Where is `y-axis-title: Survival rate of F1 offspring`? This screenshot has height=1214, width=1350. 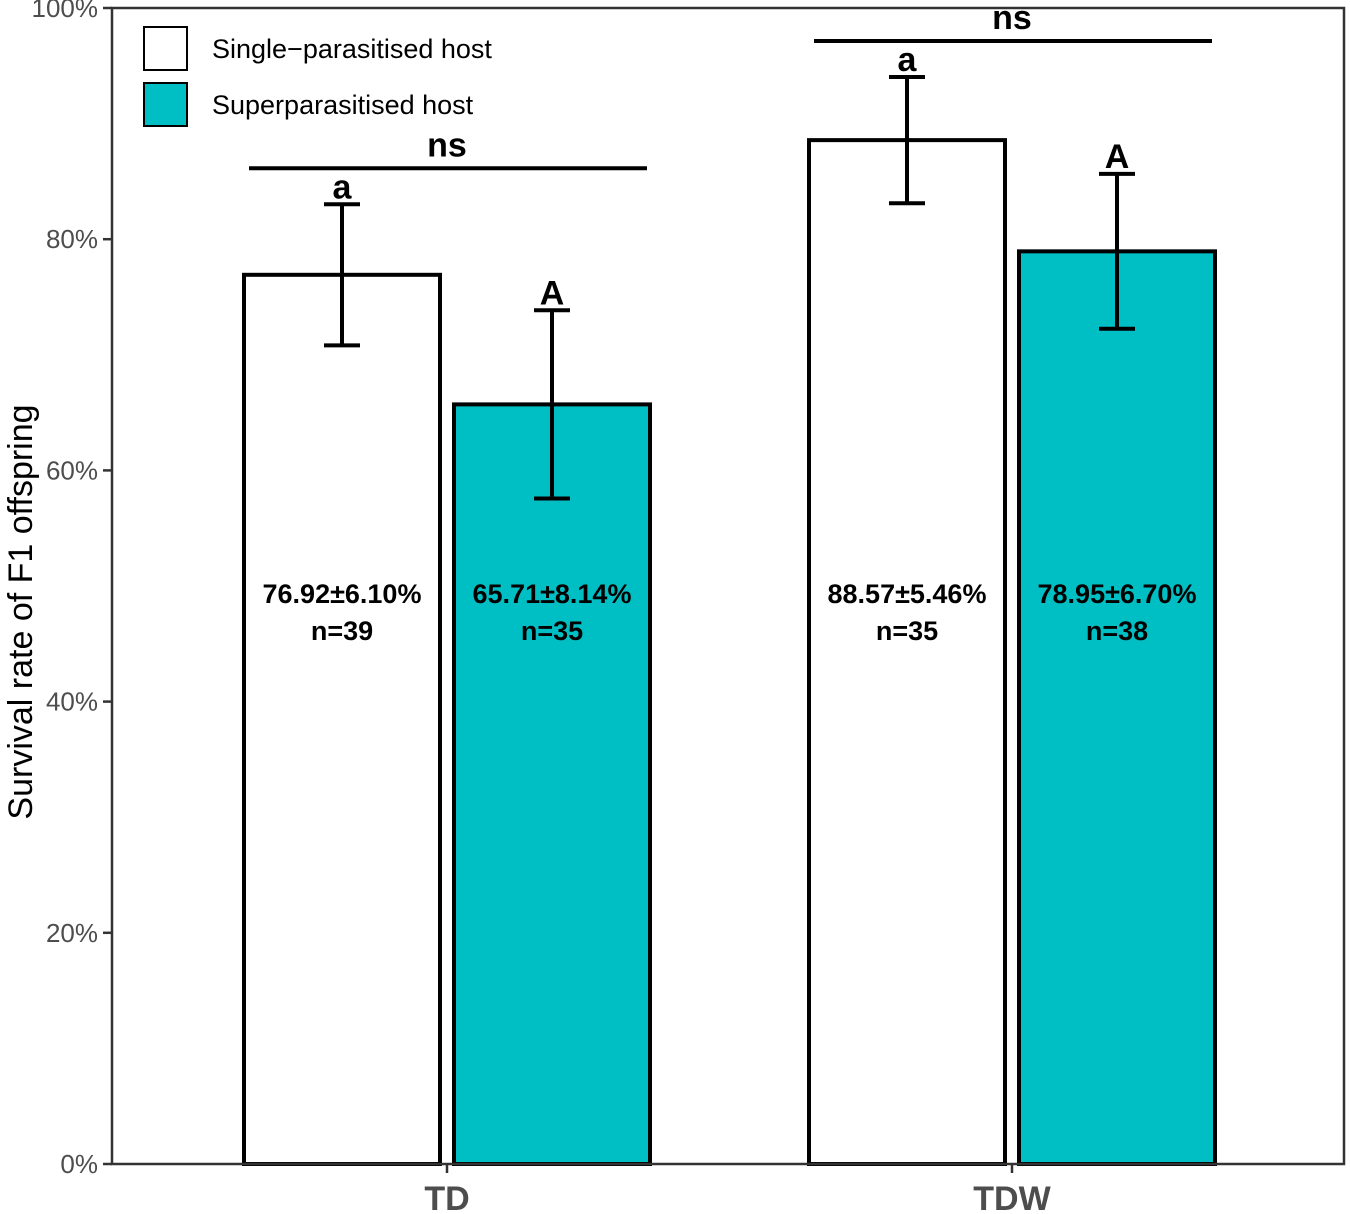 y-axis-title: Survival rate of F1 offspring is located at coordinates (21, 611).